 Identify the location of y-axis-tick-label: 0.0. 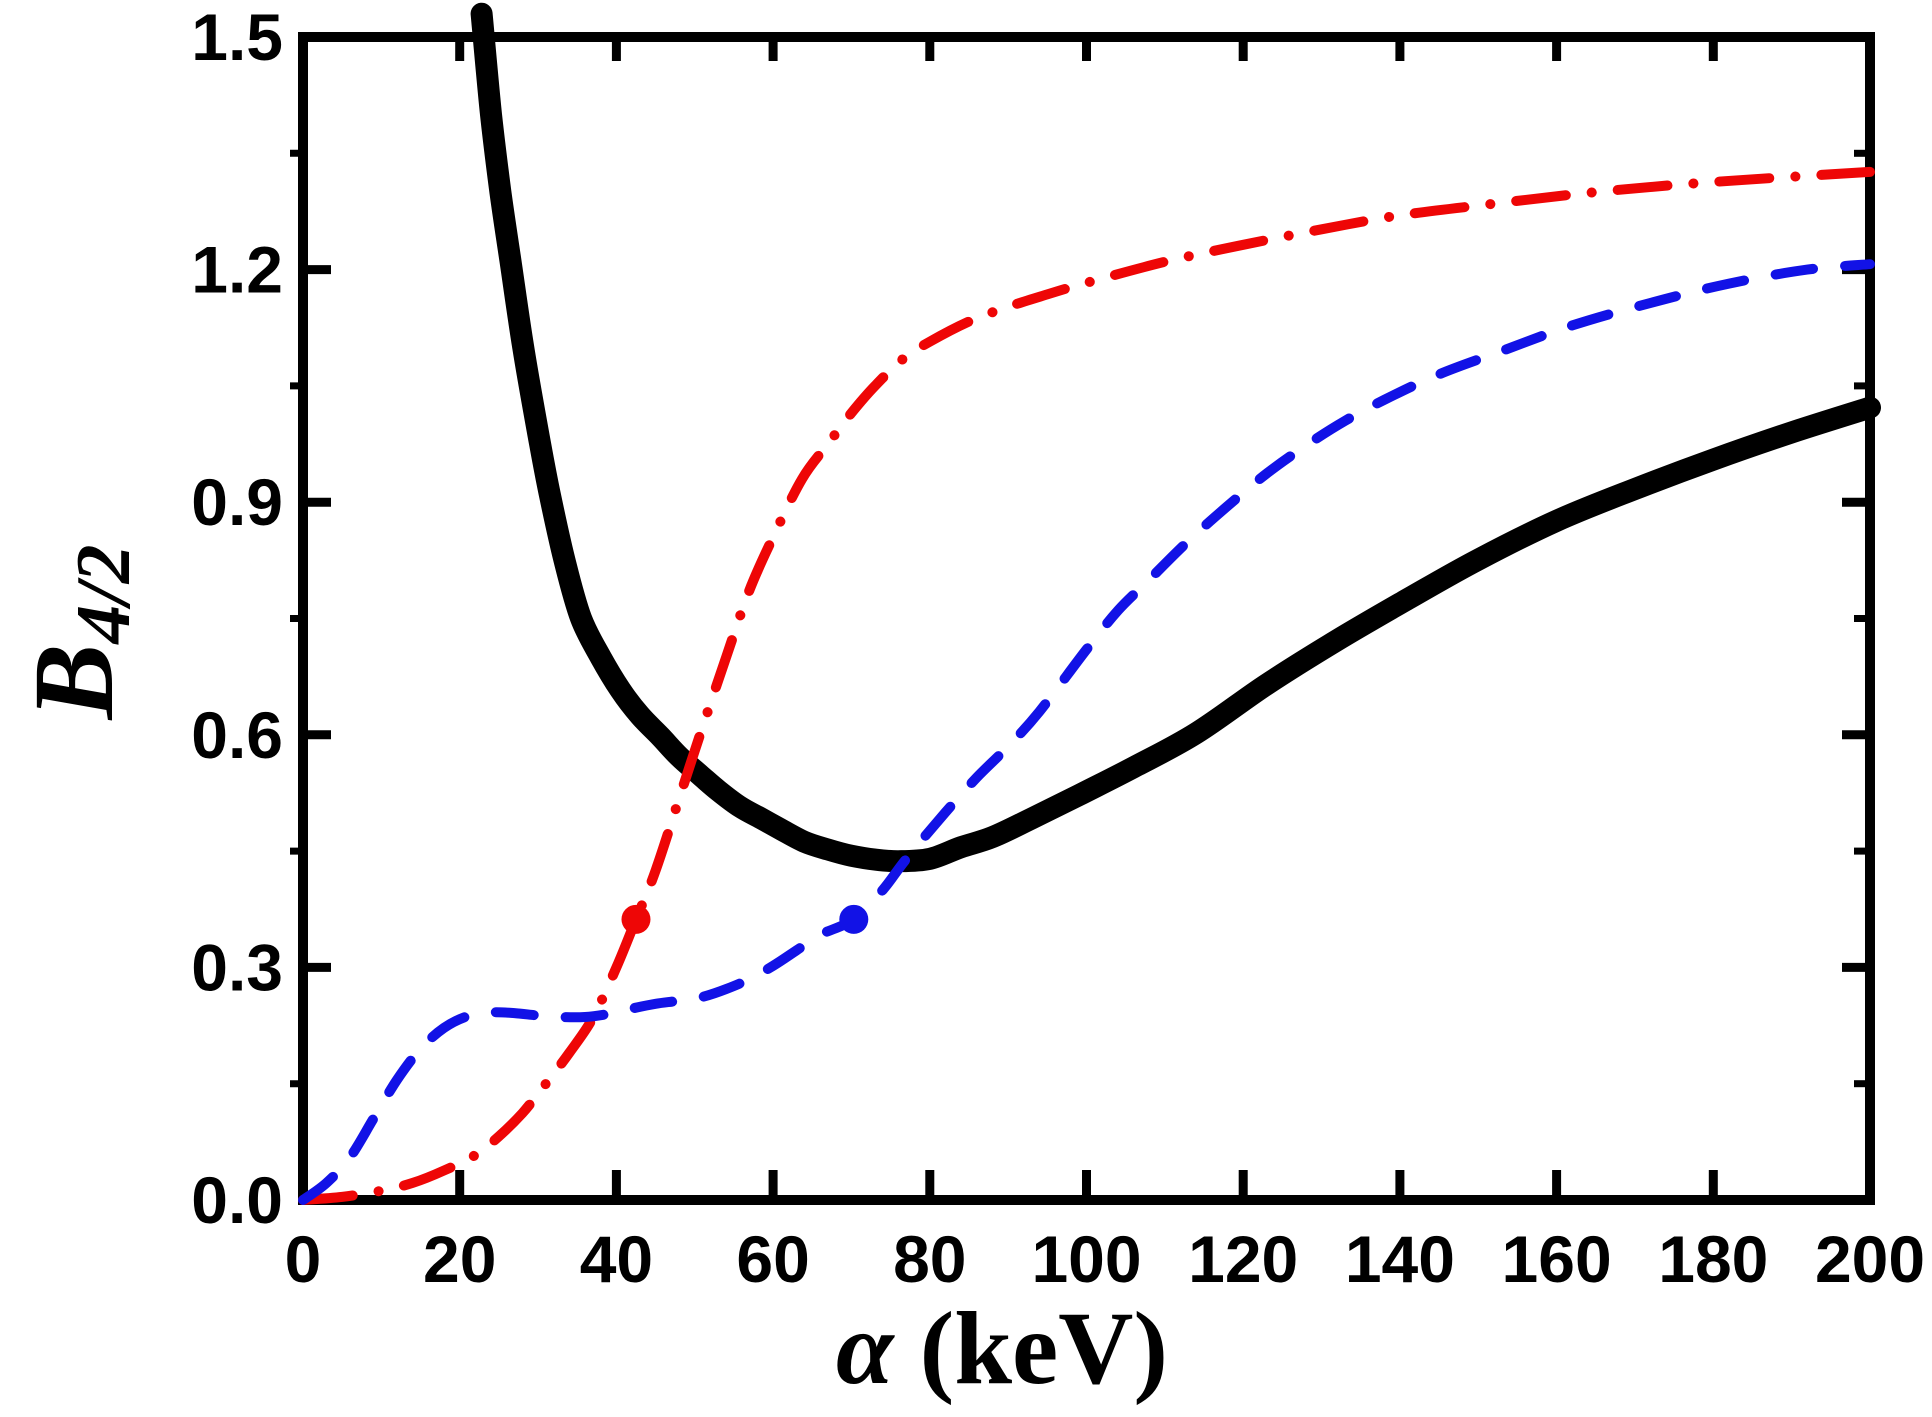
(237, 1200).